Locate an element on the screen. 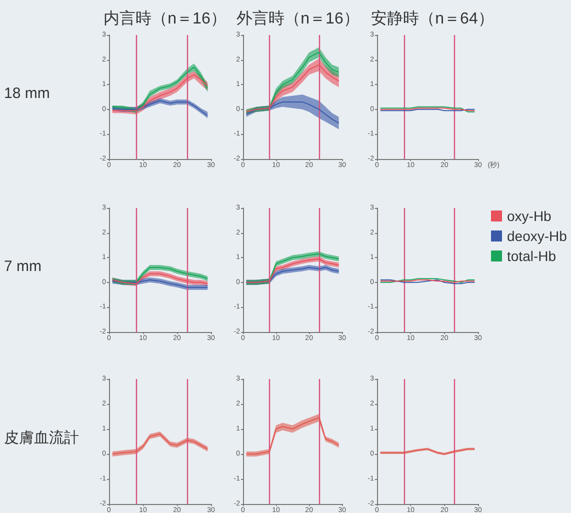 This screenshot has width=571, height=513. y-axis-title: 皮膚血流計 is located at coordinates (41, 438).